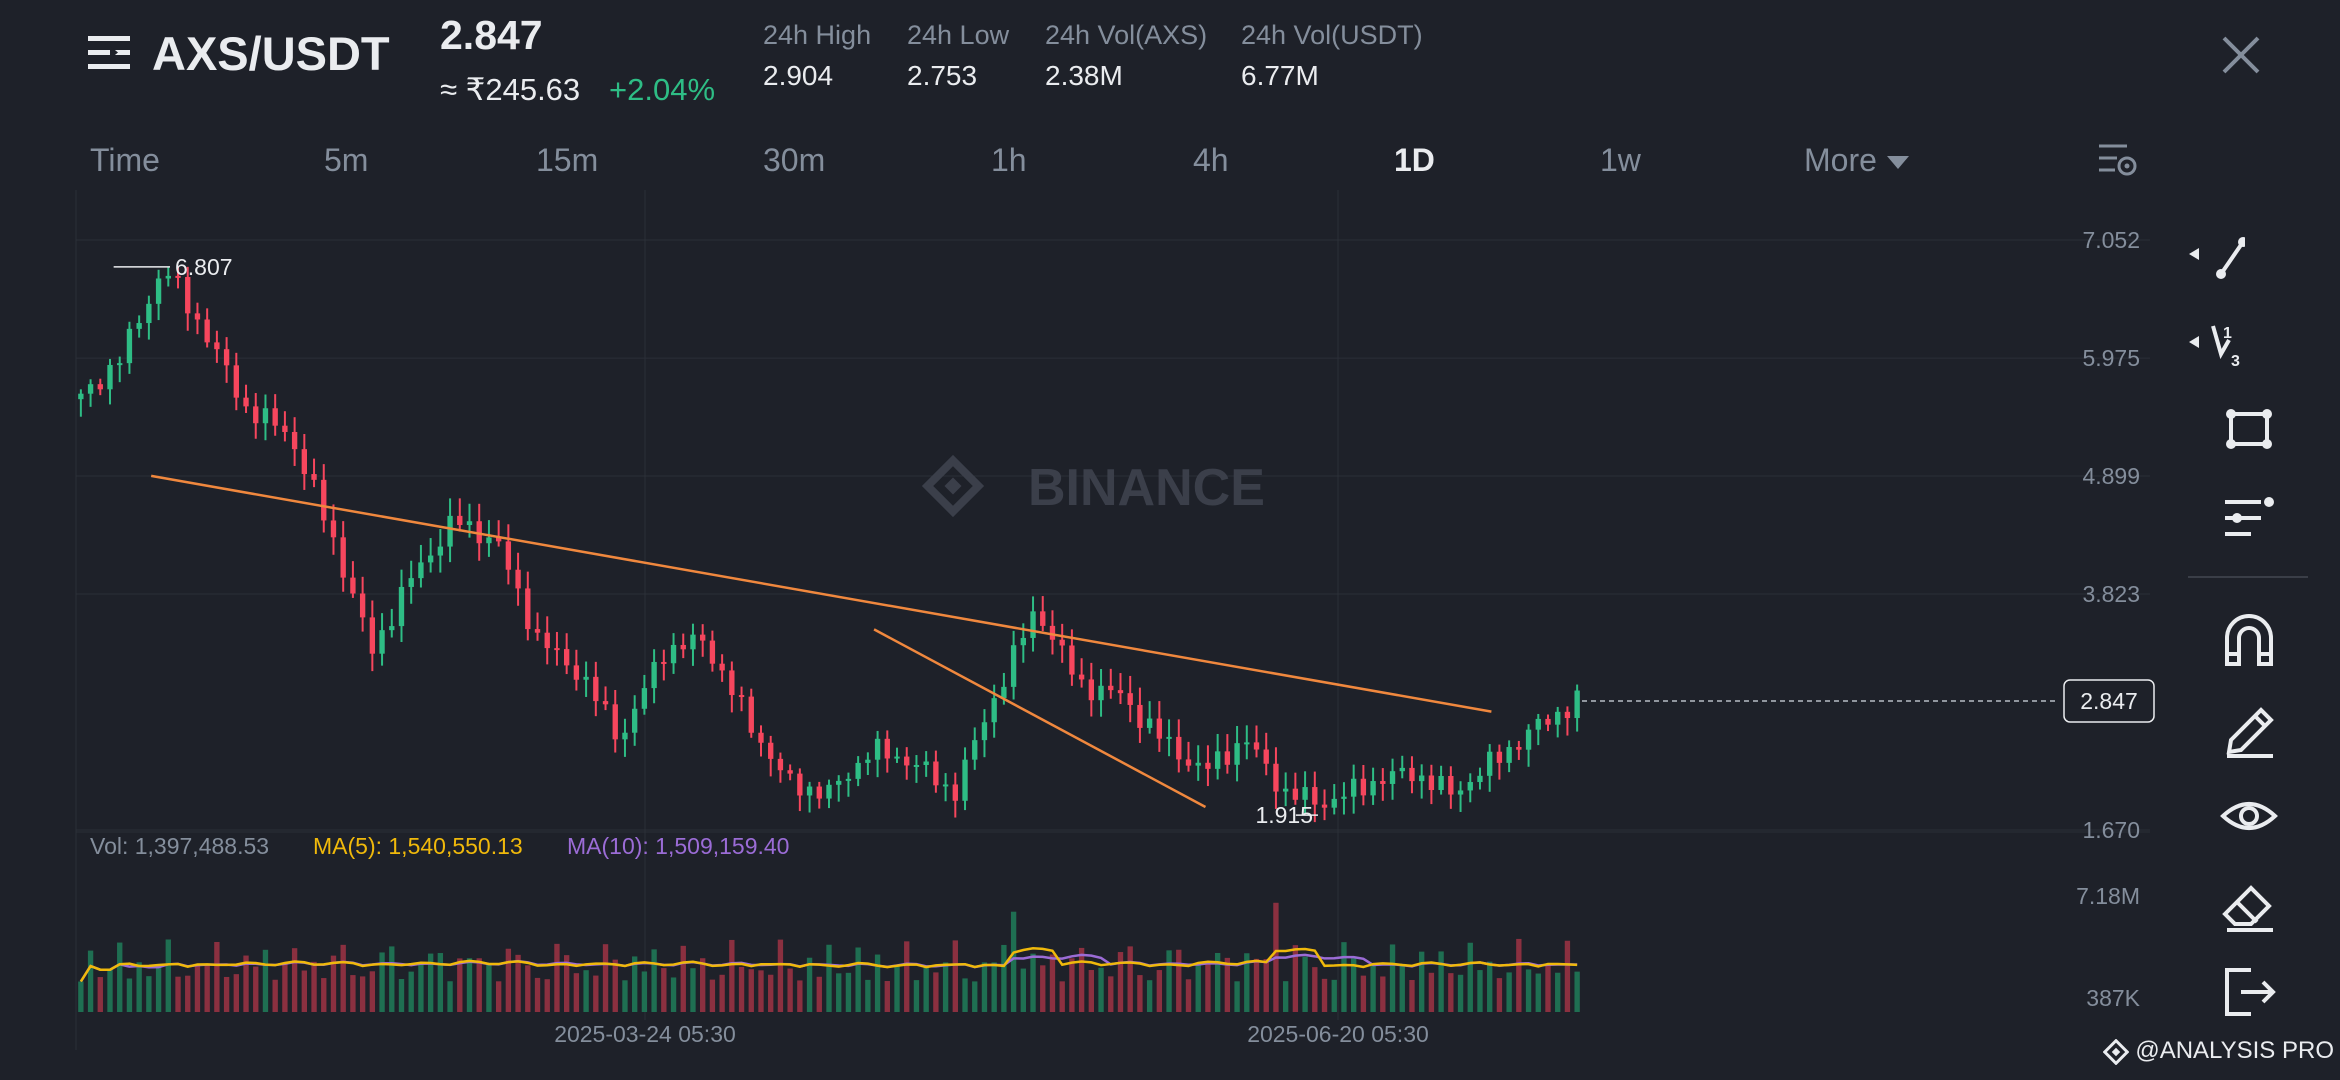 The image size is (2340, 1080). I want to click on trend-line-icon, so click(2215, 262).